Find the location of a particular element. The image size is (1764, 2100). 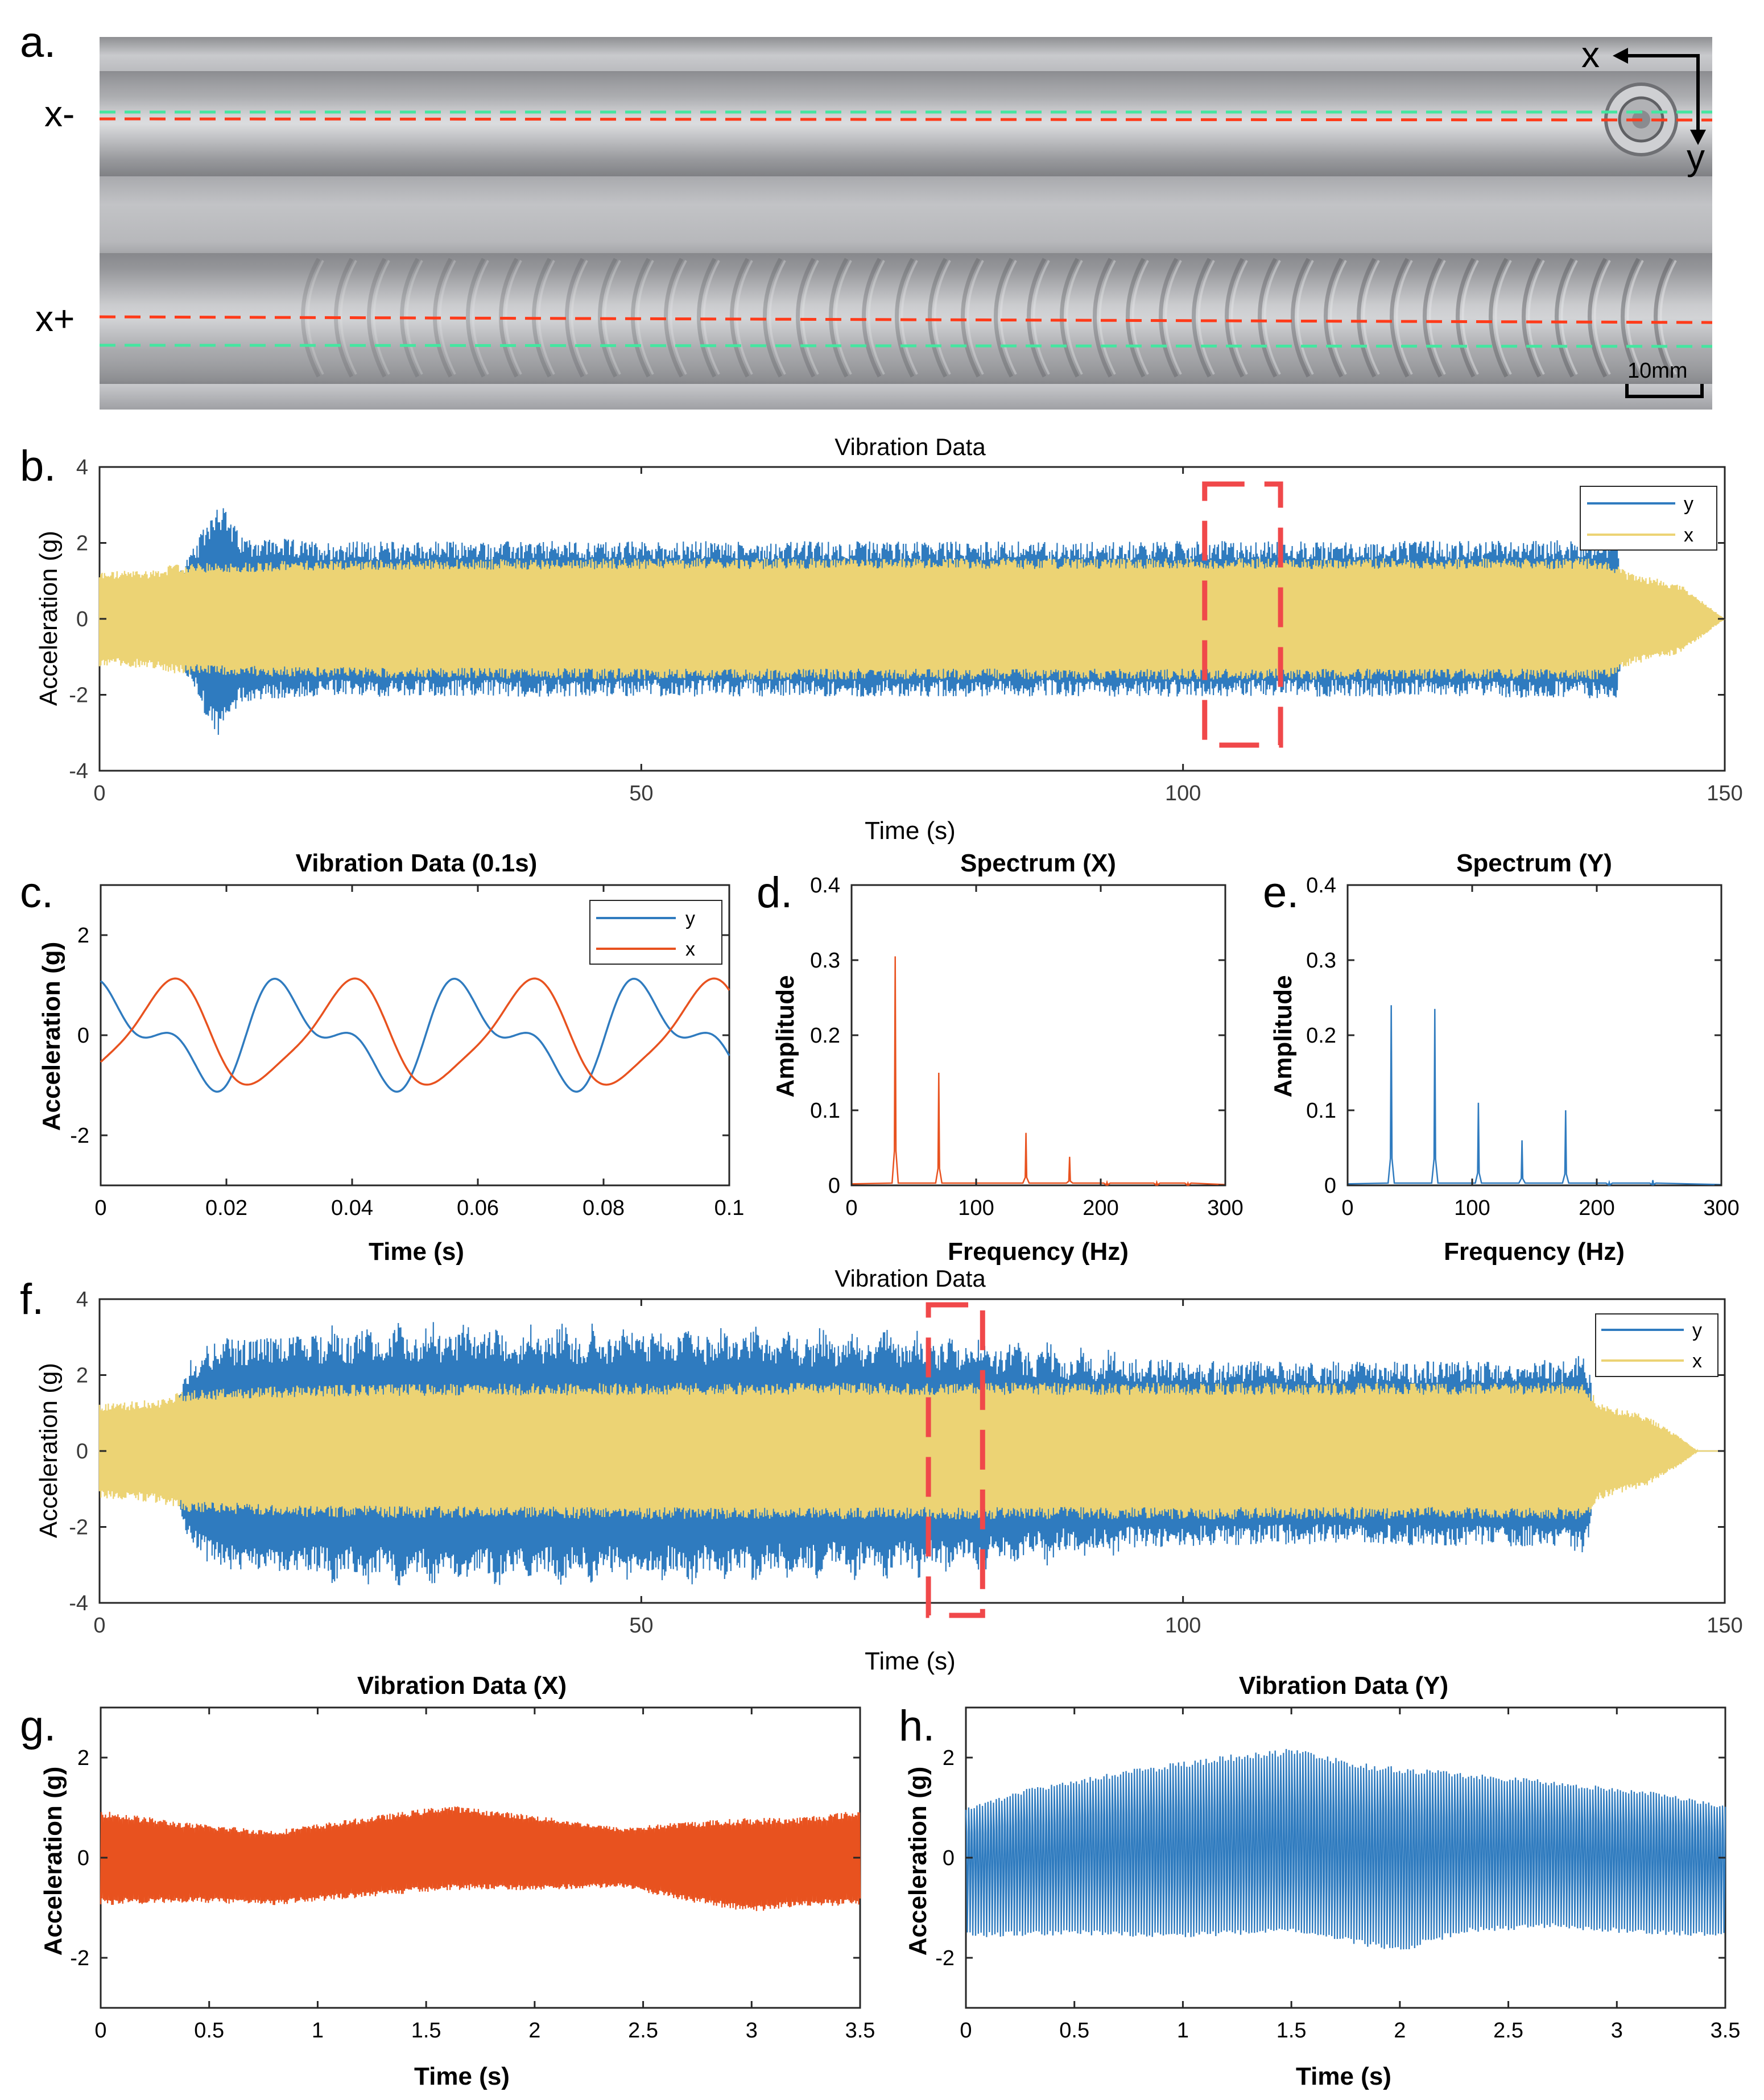

chart-g-title: Vibration Data (X) is located at coordinates (462, 1686).